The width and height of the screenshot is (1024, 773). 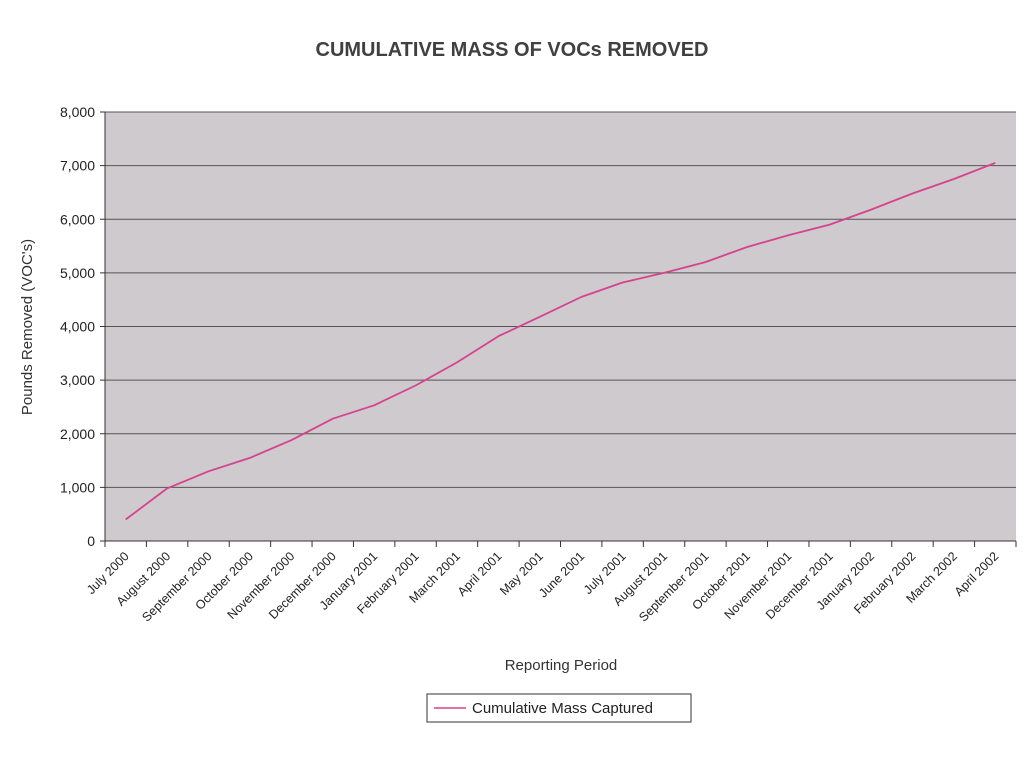 What do you see at coordinates (91, 541) in the screenshot?
I see `y-tick-label: 0` at bounding box center [91, 541].